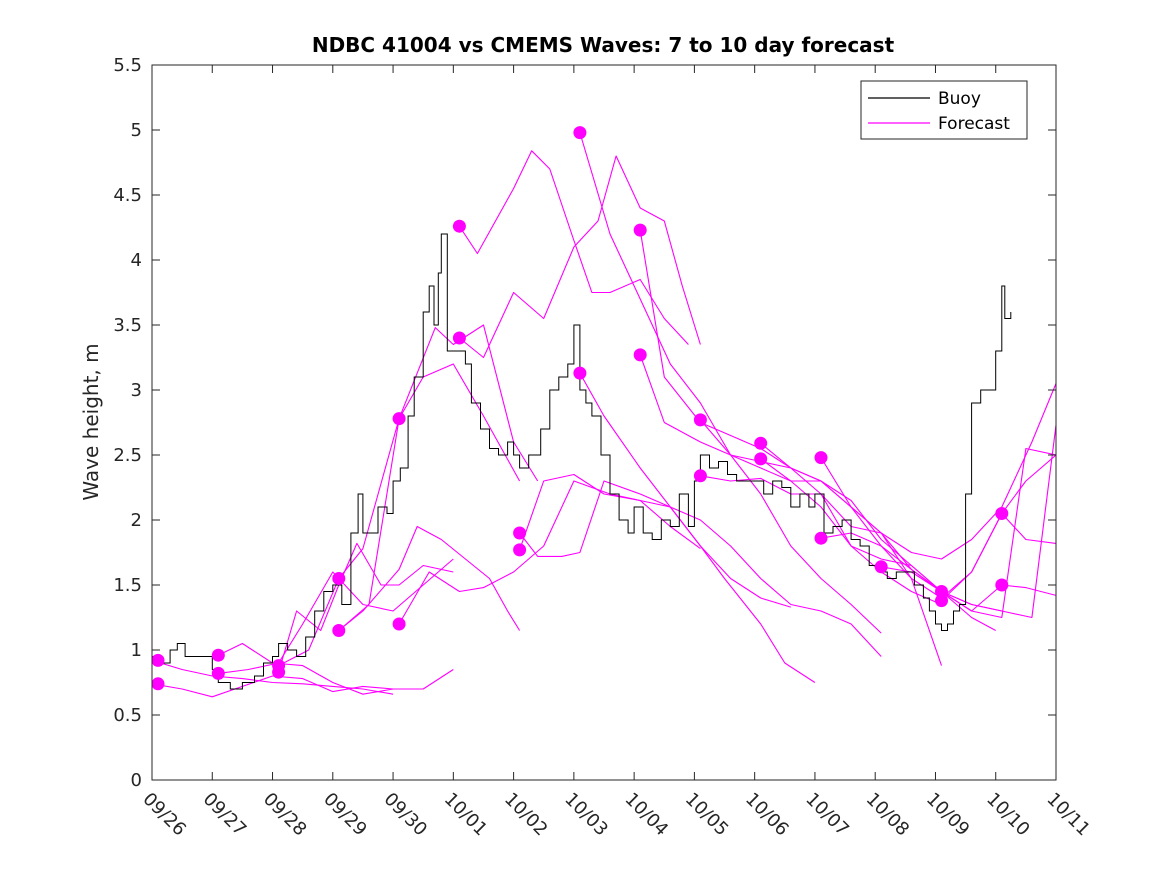 This screenshot has height=875, width=1167. I want to click on y-tick-label: 5, so click(136, 130).